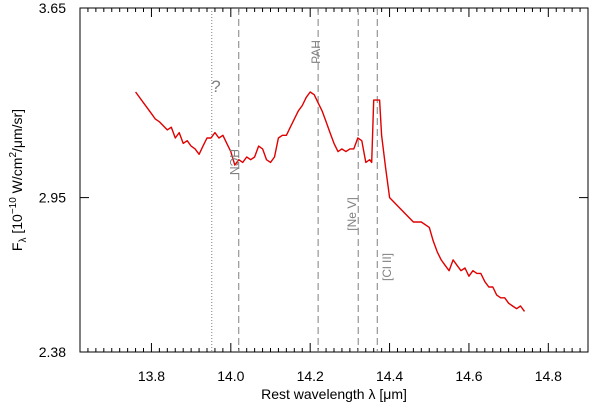 This screenshot has width=600, height=404. I want to click on x-tick-labels: 13.8 14.0 14.2 14.4 14.6 14.8, so click(350, 376).